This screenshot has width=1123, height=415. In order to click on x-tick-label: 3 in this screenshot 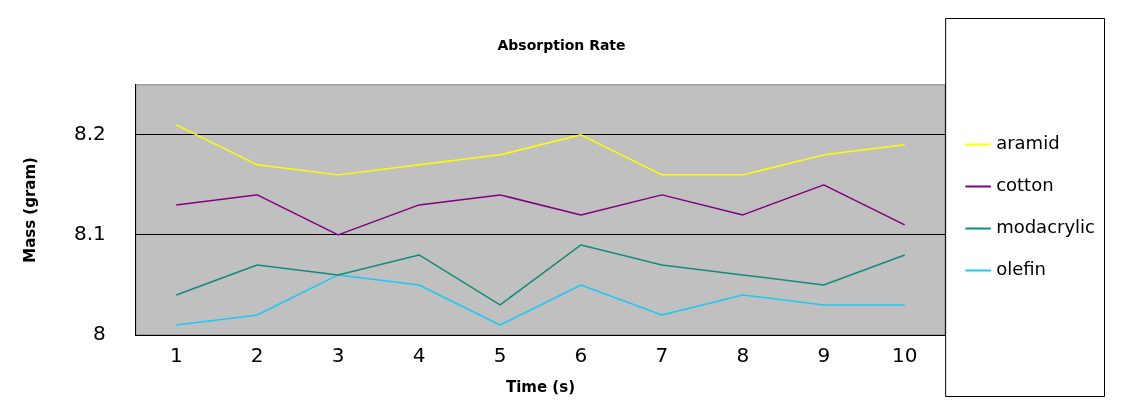, I will do `click(338, 355)`.